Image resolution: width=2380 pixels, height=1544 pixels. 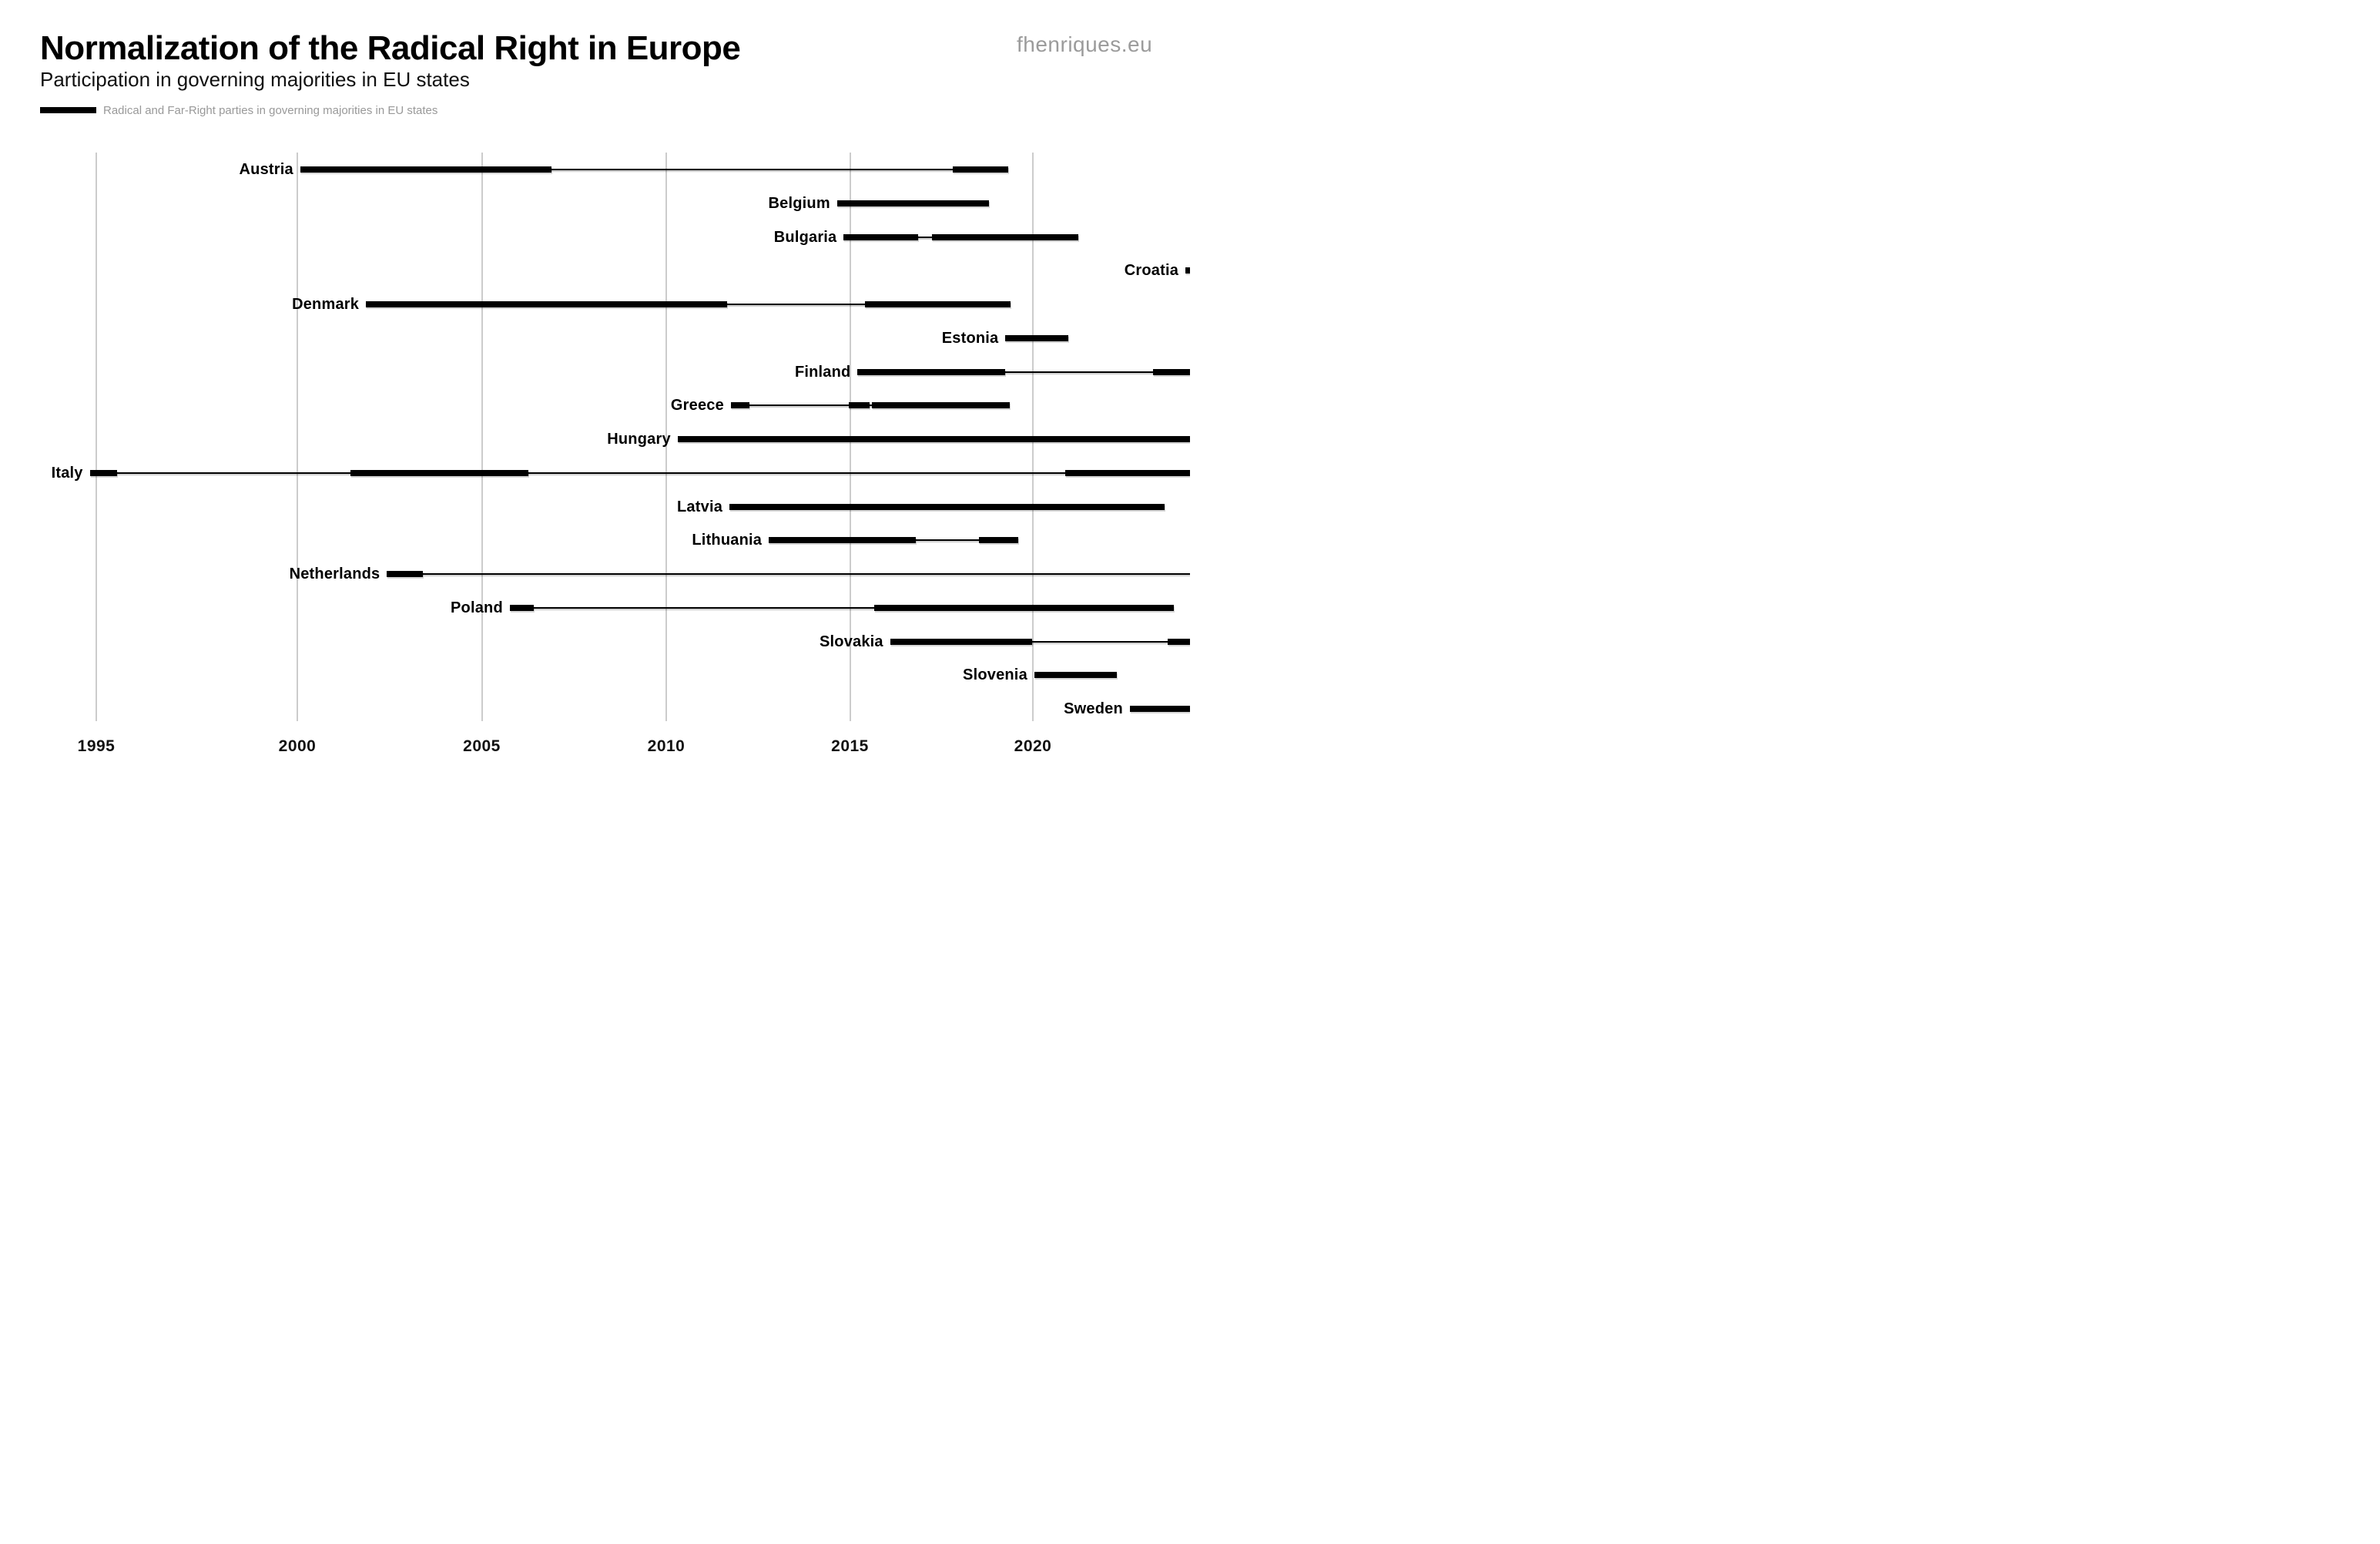 I want to click on row-label-bulgaria: Bulgaria, so click(x=805, y=237).